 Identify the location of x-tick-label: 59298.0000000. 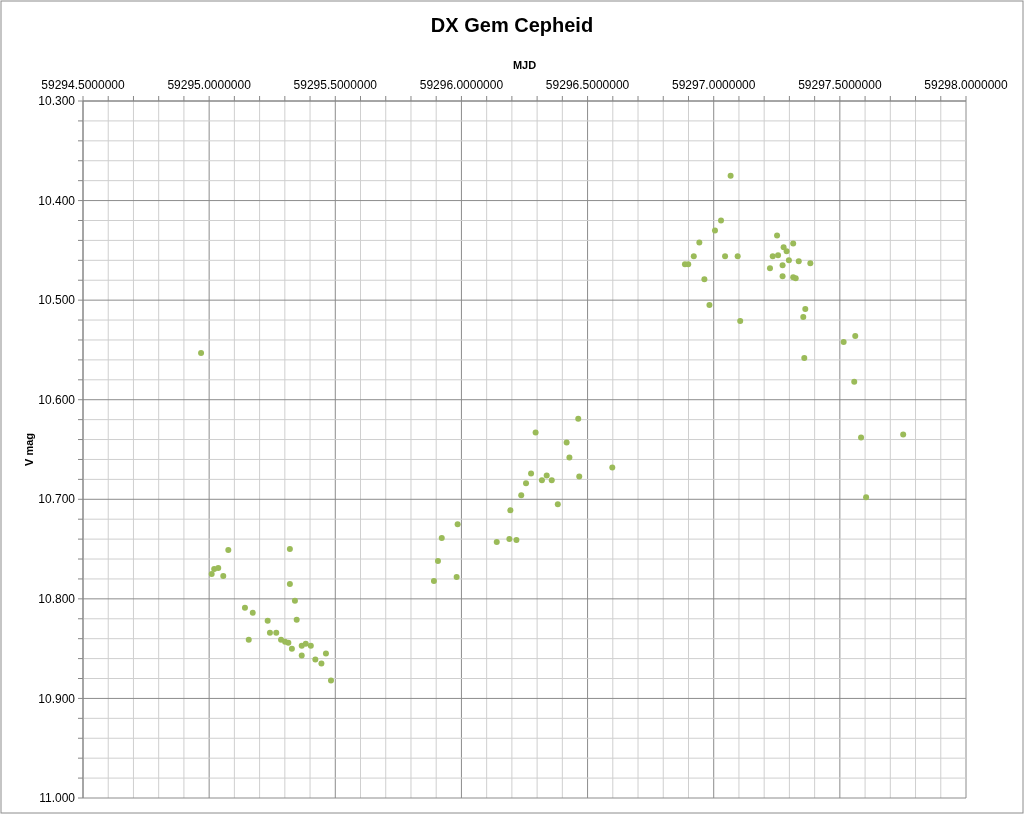
(966, 85).